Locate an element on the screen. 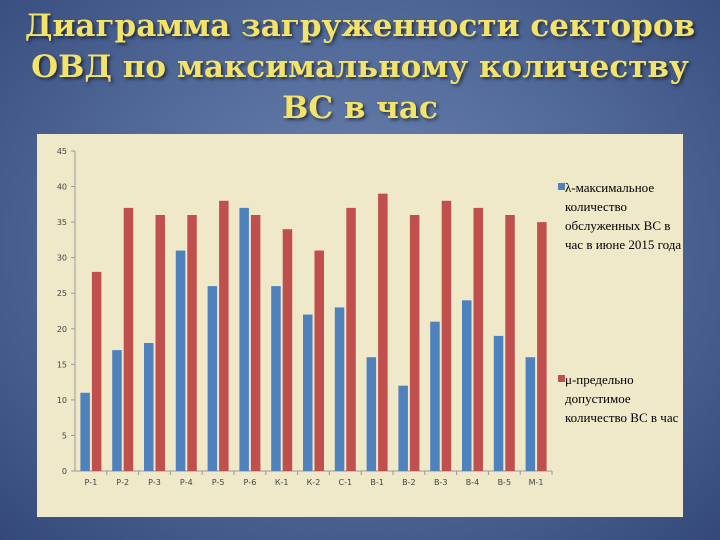 This screenshot has height=540, width=720. y-tick-label: 20 is located at coordinates (62, 329).